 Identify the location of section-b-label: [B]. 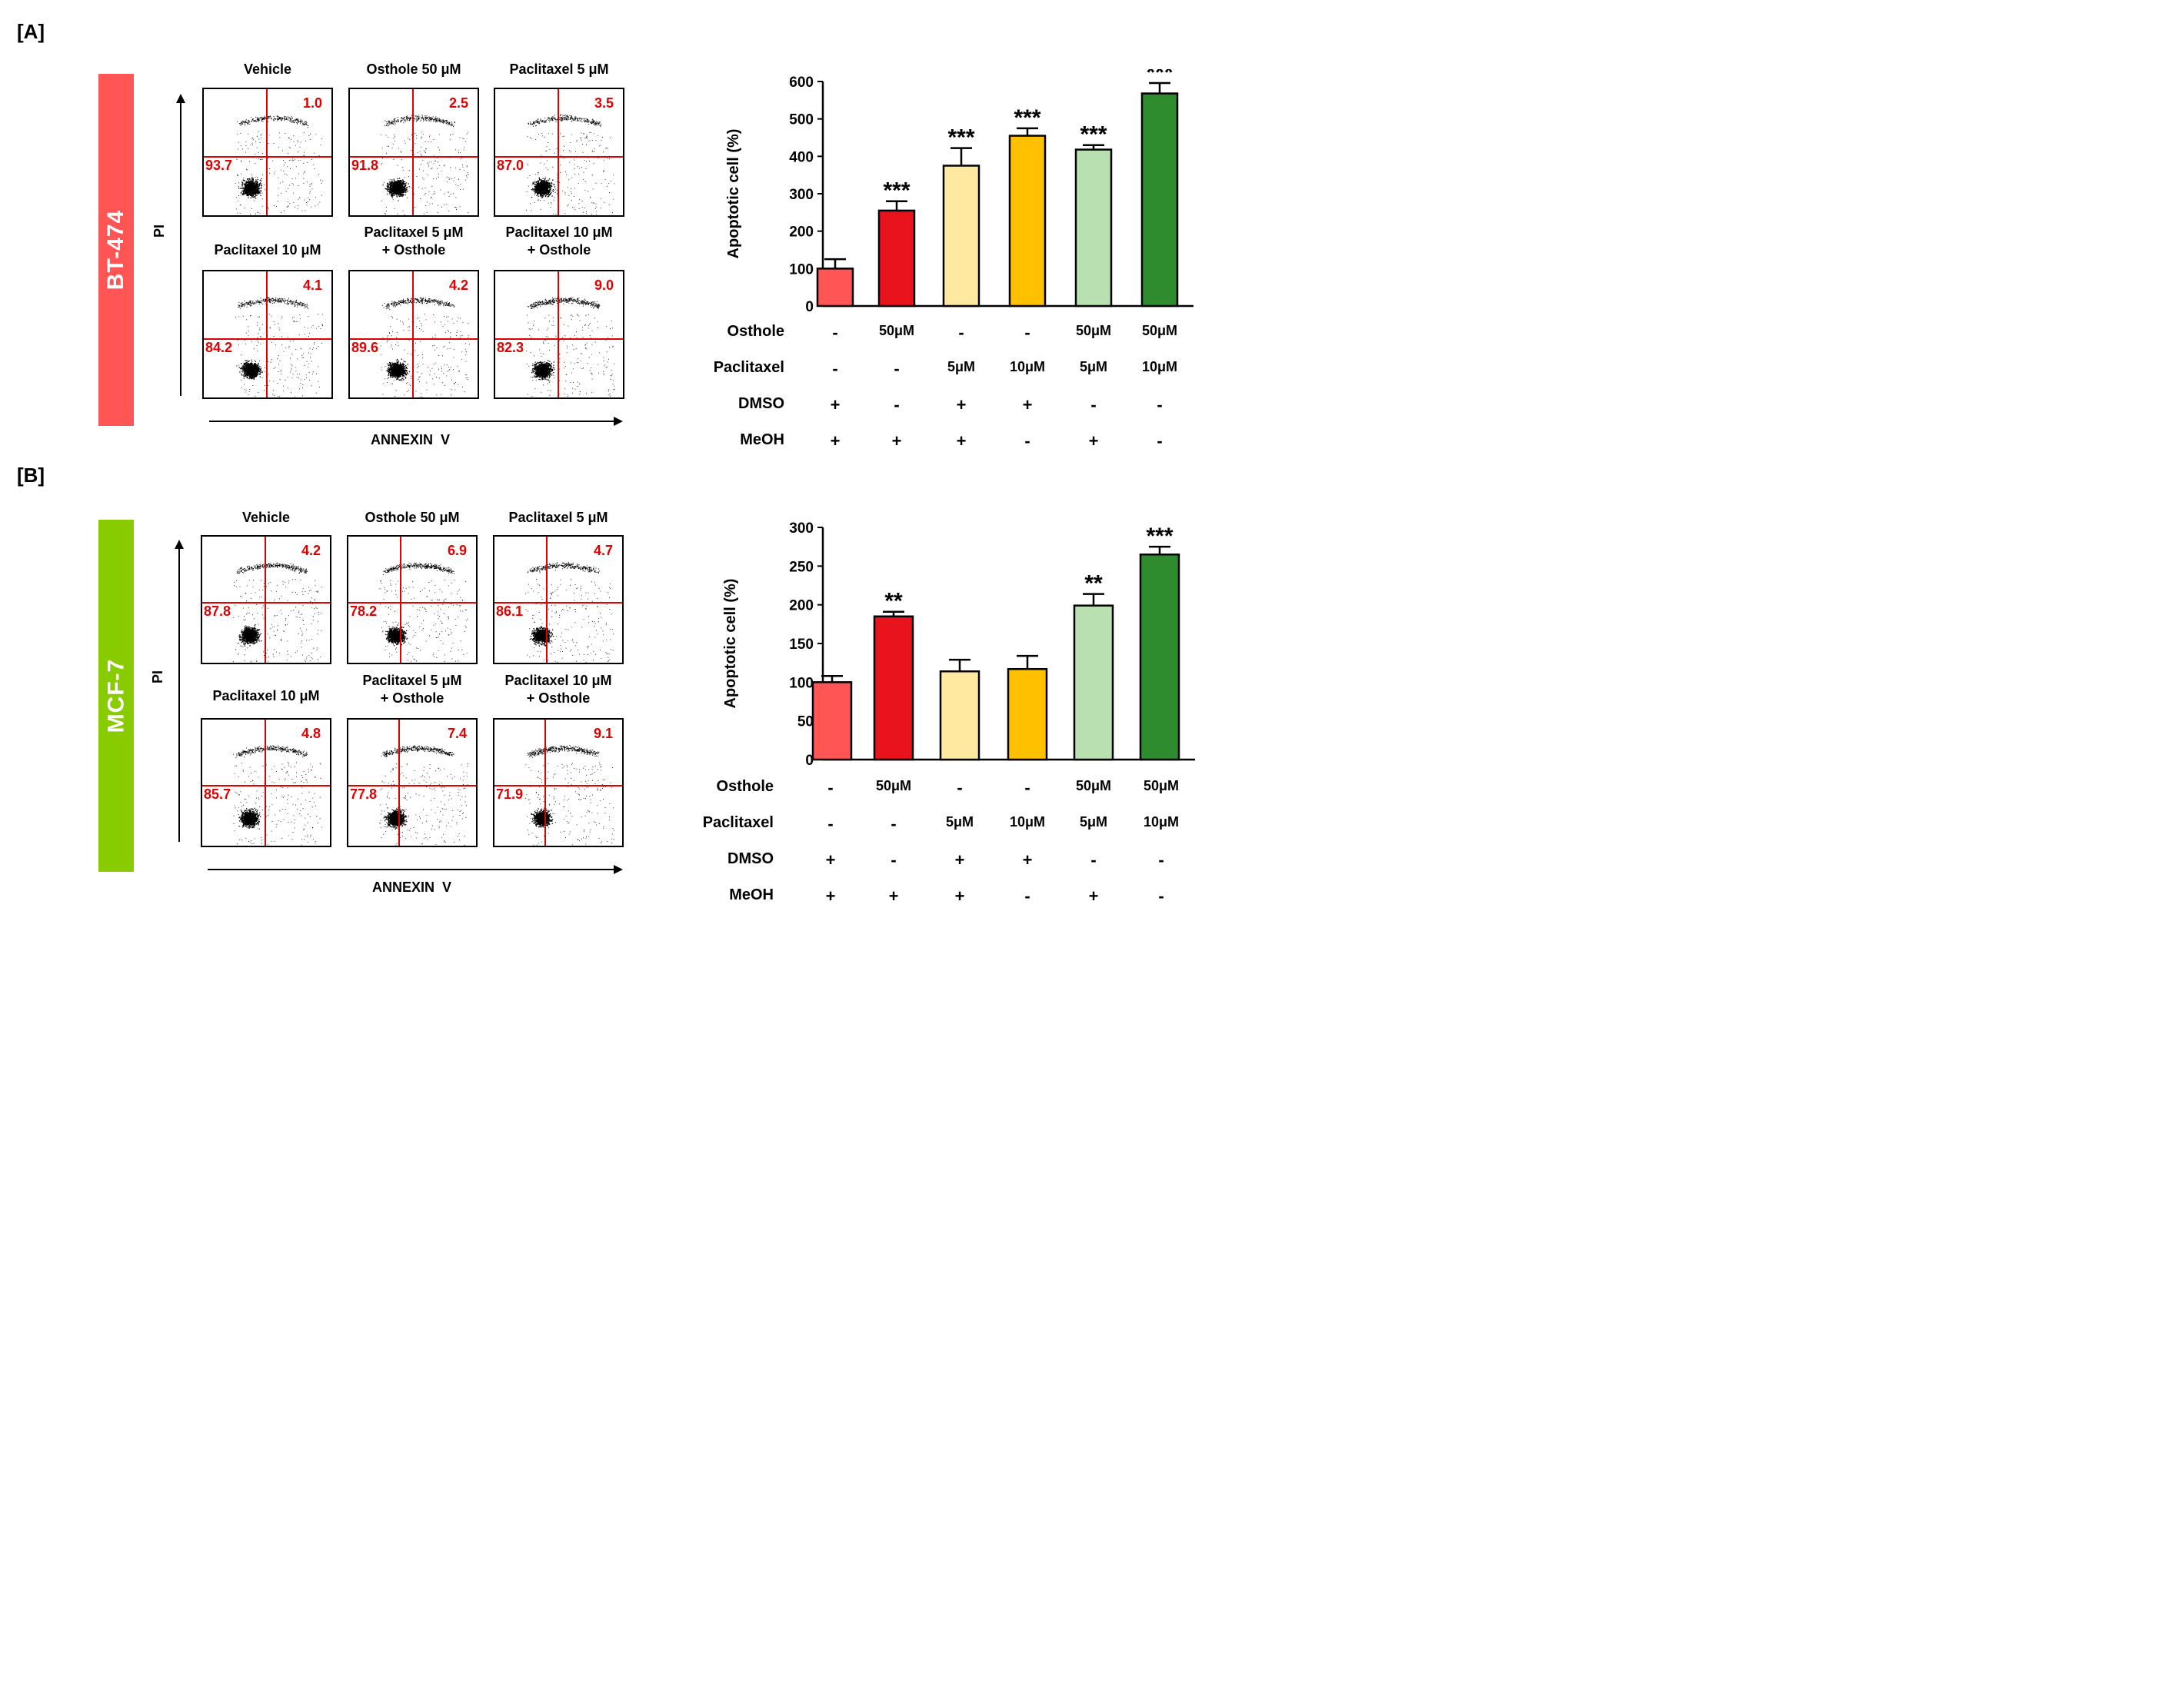
(31, 475).